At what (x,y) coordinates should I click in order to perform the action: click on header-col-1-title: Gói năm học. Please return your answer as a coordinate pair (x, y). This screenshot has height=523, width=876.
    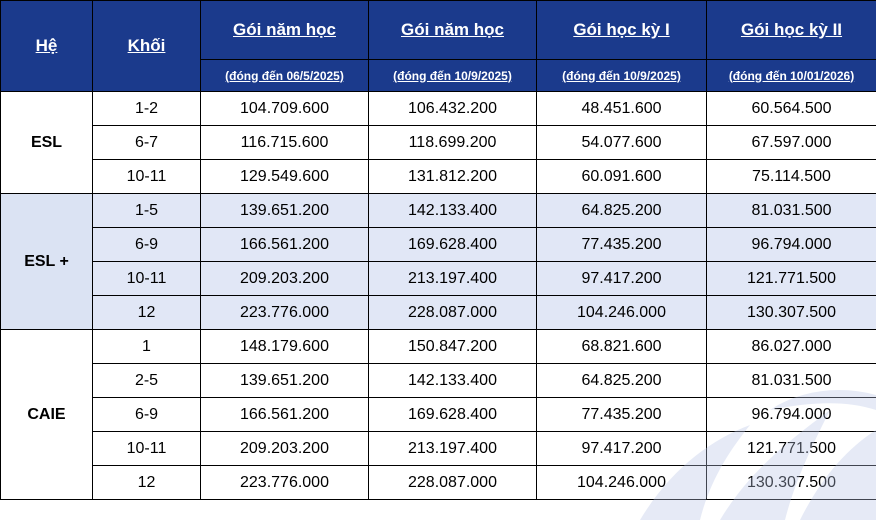
    Looking at the image, I should click on (284, 30).